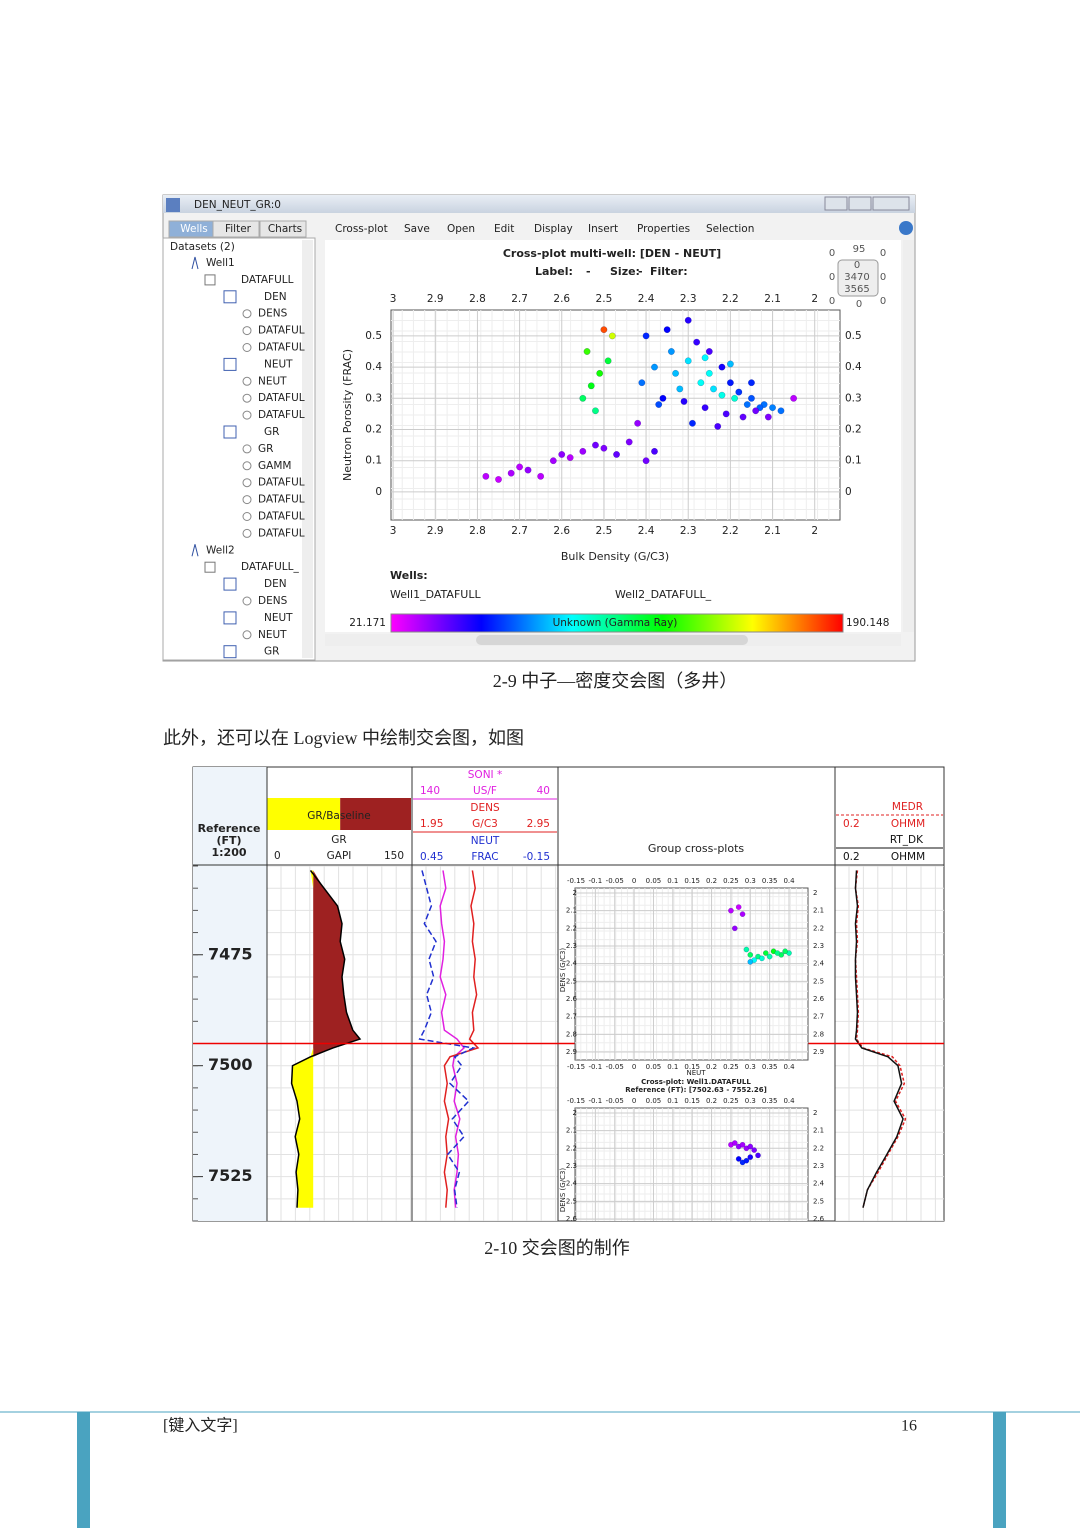 This screenshot has height=1528, width=1080. I want to click on tree-item: GAMM, so click(274, 466).